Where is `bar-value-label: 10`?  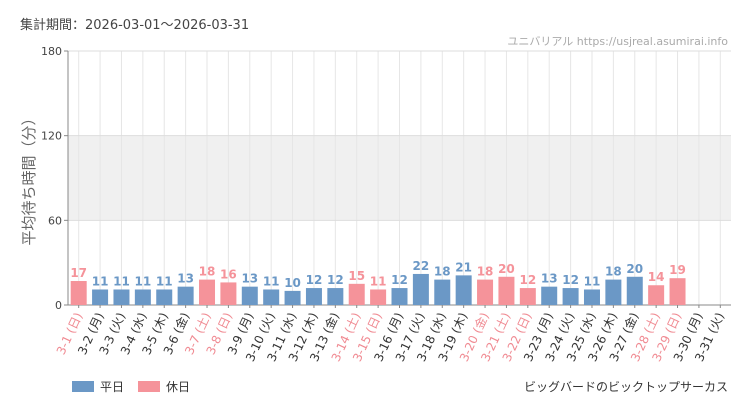
bar-value-label: 10 is located at coordinates (292, 283).